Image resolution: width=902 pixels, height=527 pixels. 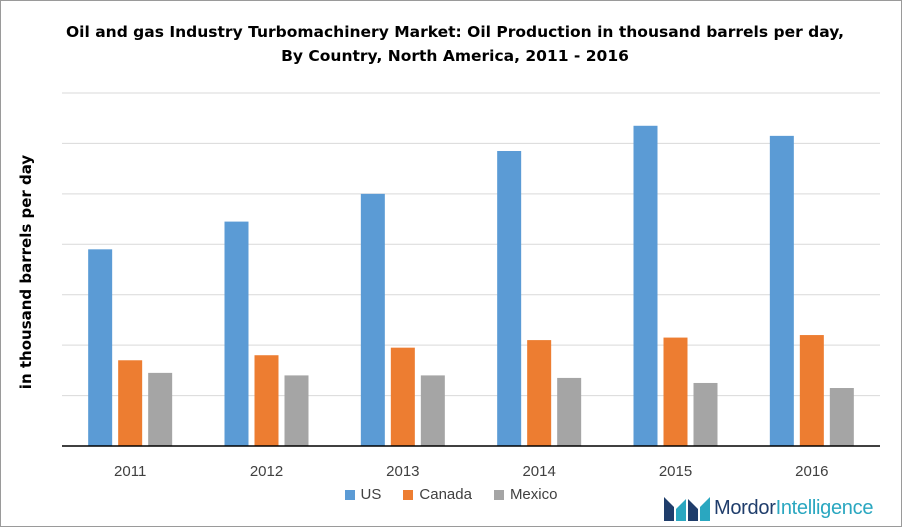 I want to click on bar-us-2014, so click(x=509, y=298).